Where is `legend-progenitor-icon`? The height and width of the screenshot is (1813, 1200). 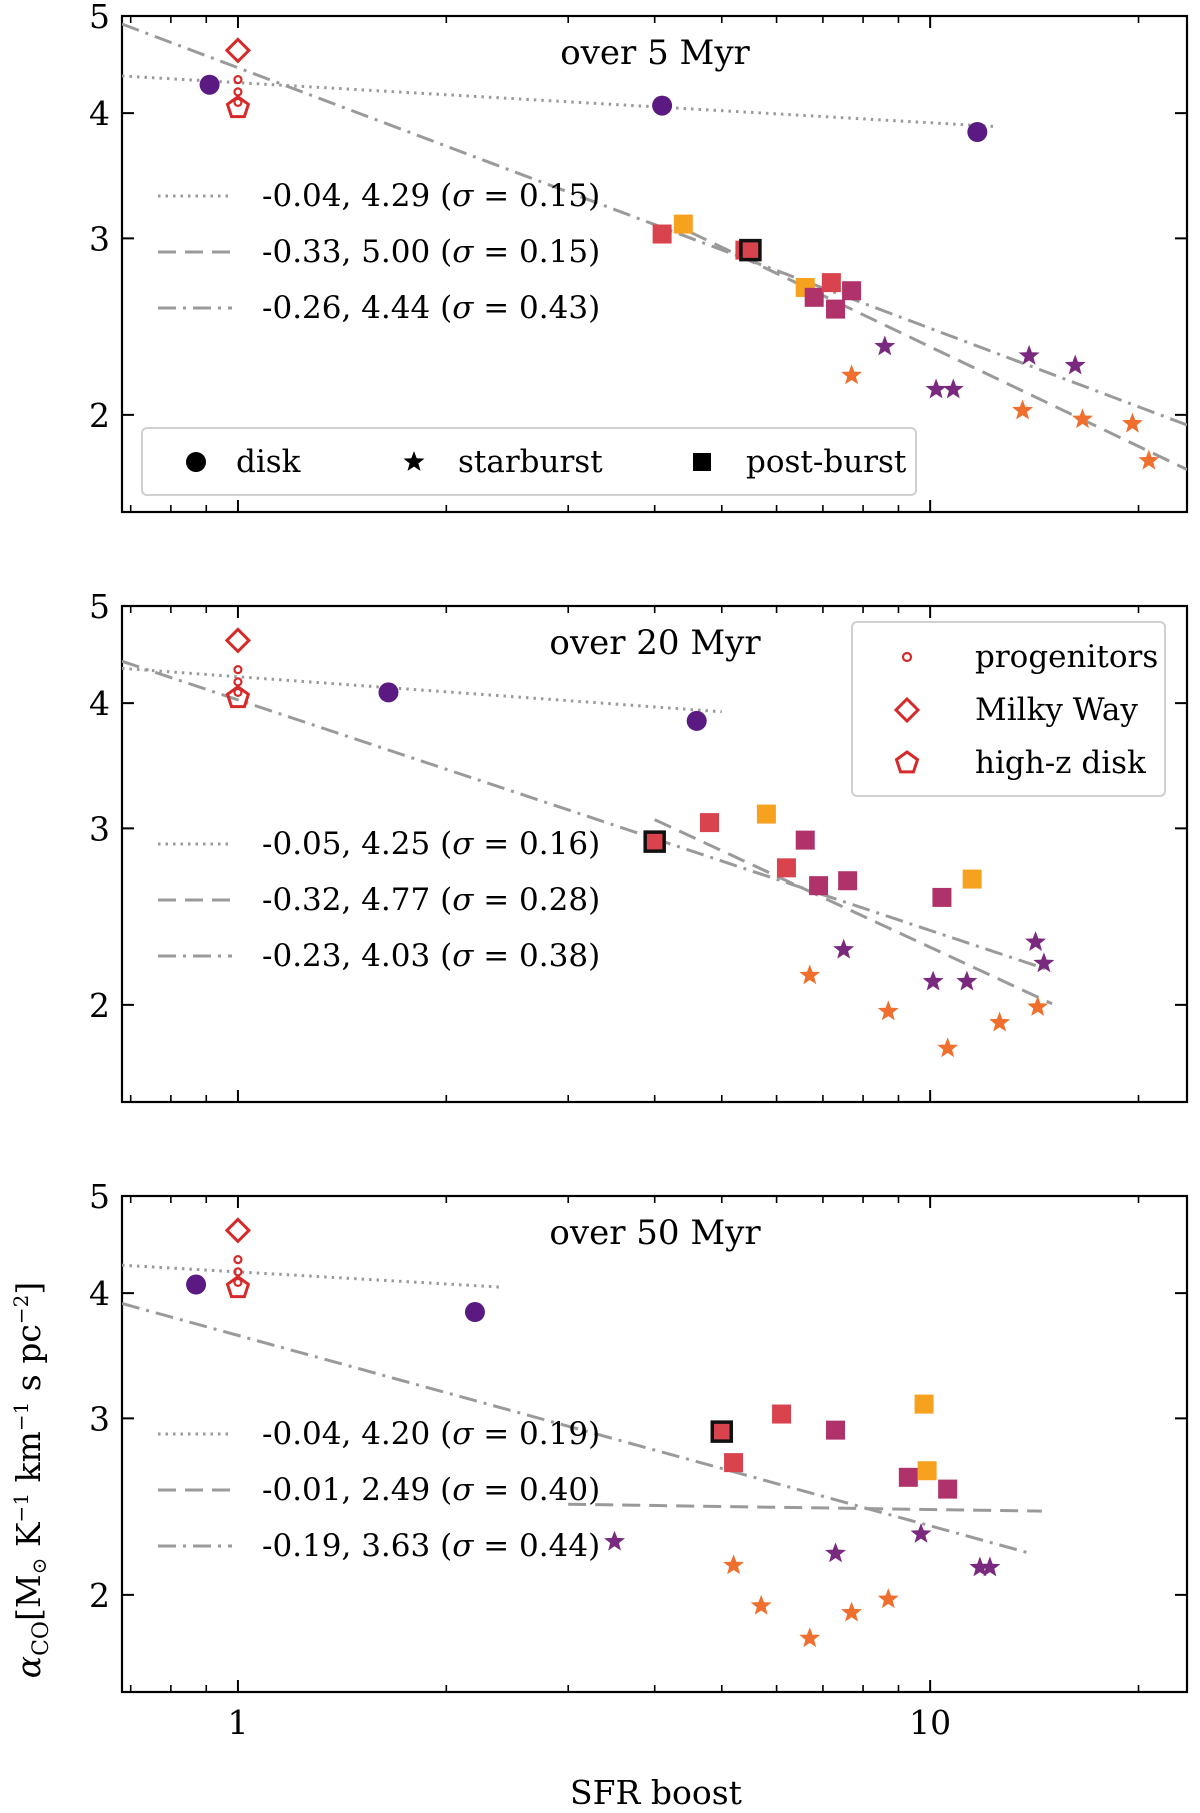 legend-progenitor-icon is located at coordinates (907, 657).